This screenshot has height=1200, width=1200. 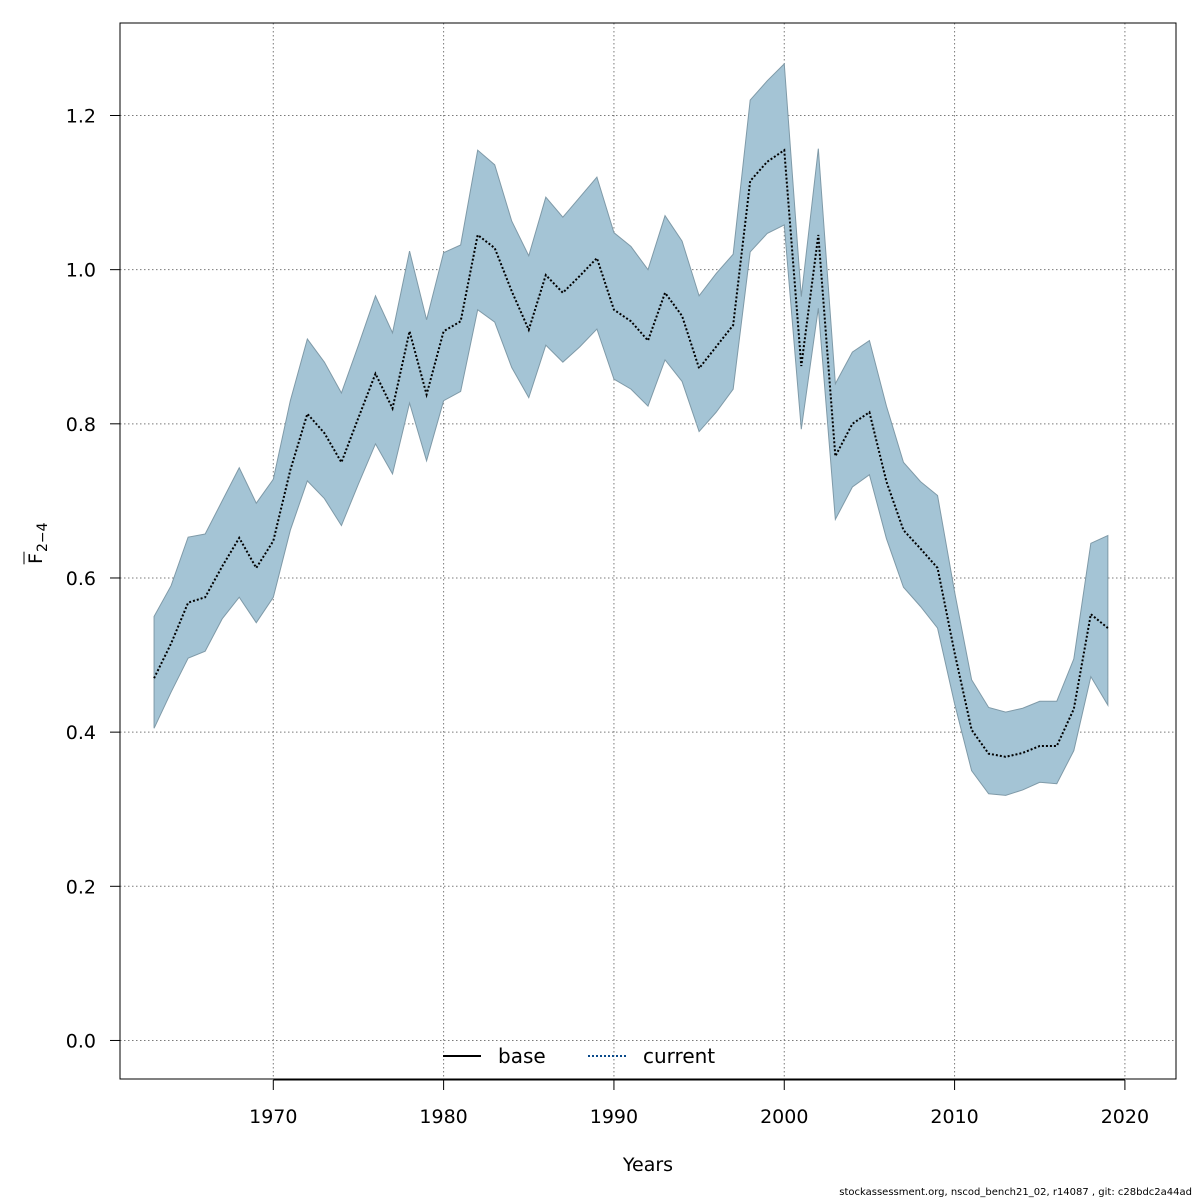 What do you see at coordinates (81, 271) in the screenshot?
I see `y-tick-label: 1.0` at bounding box center [81, 271].